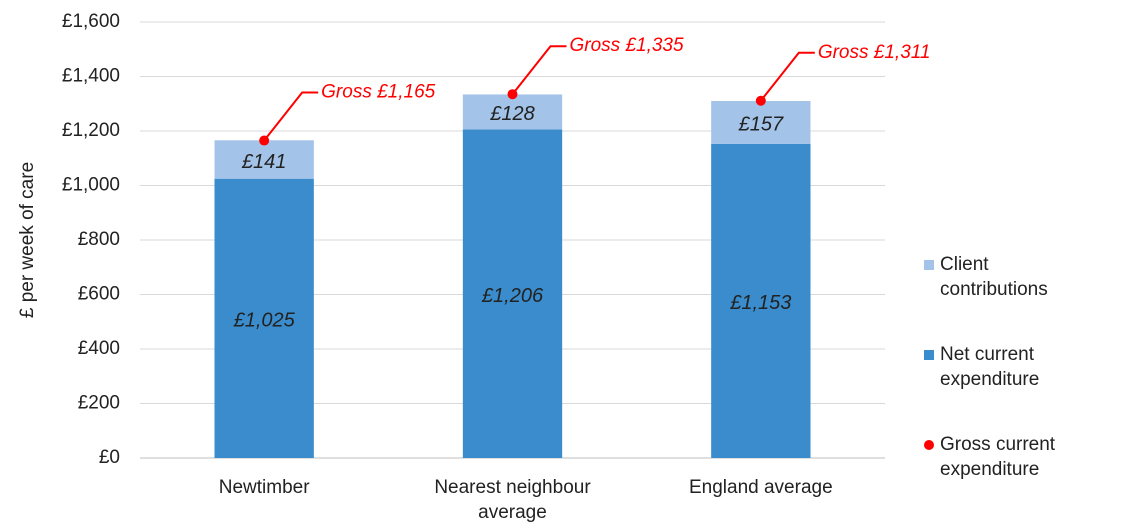  What do you see at coordinates (91, 76) in the screenshot?
I see `y-tick-label: £1,400` at bounding box center [91, 76].